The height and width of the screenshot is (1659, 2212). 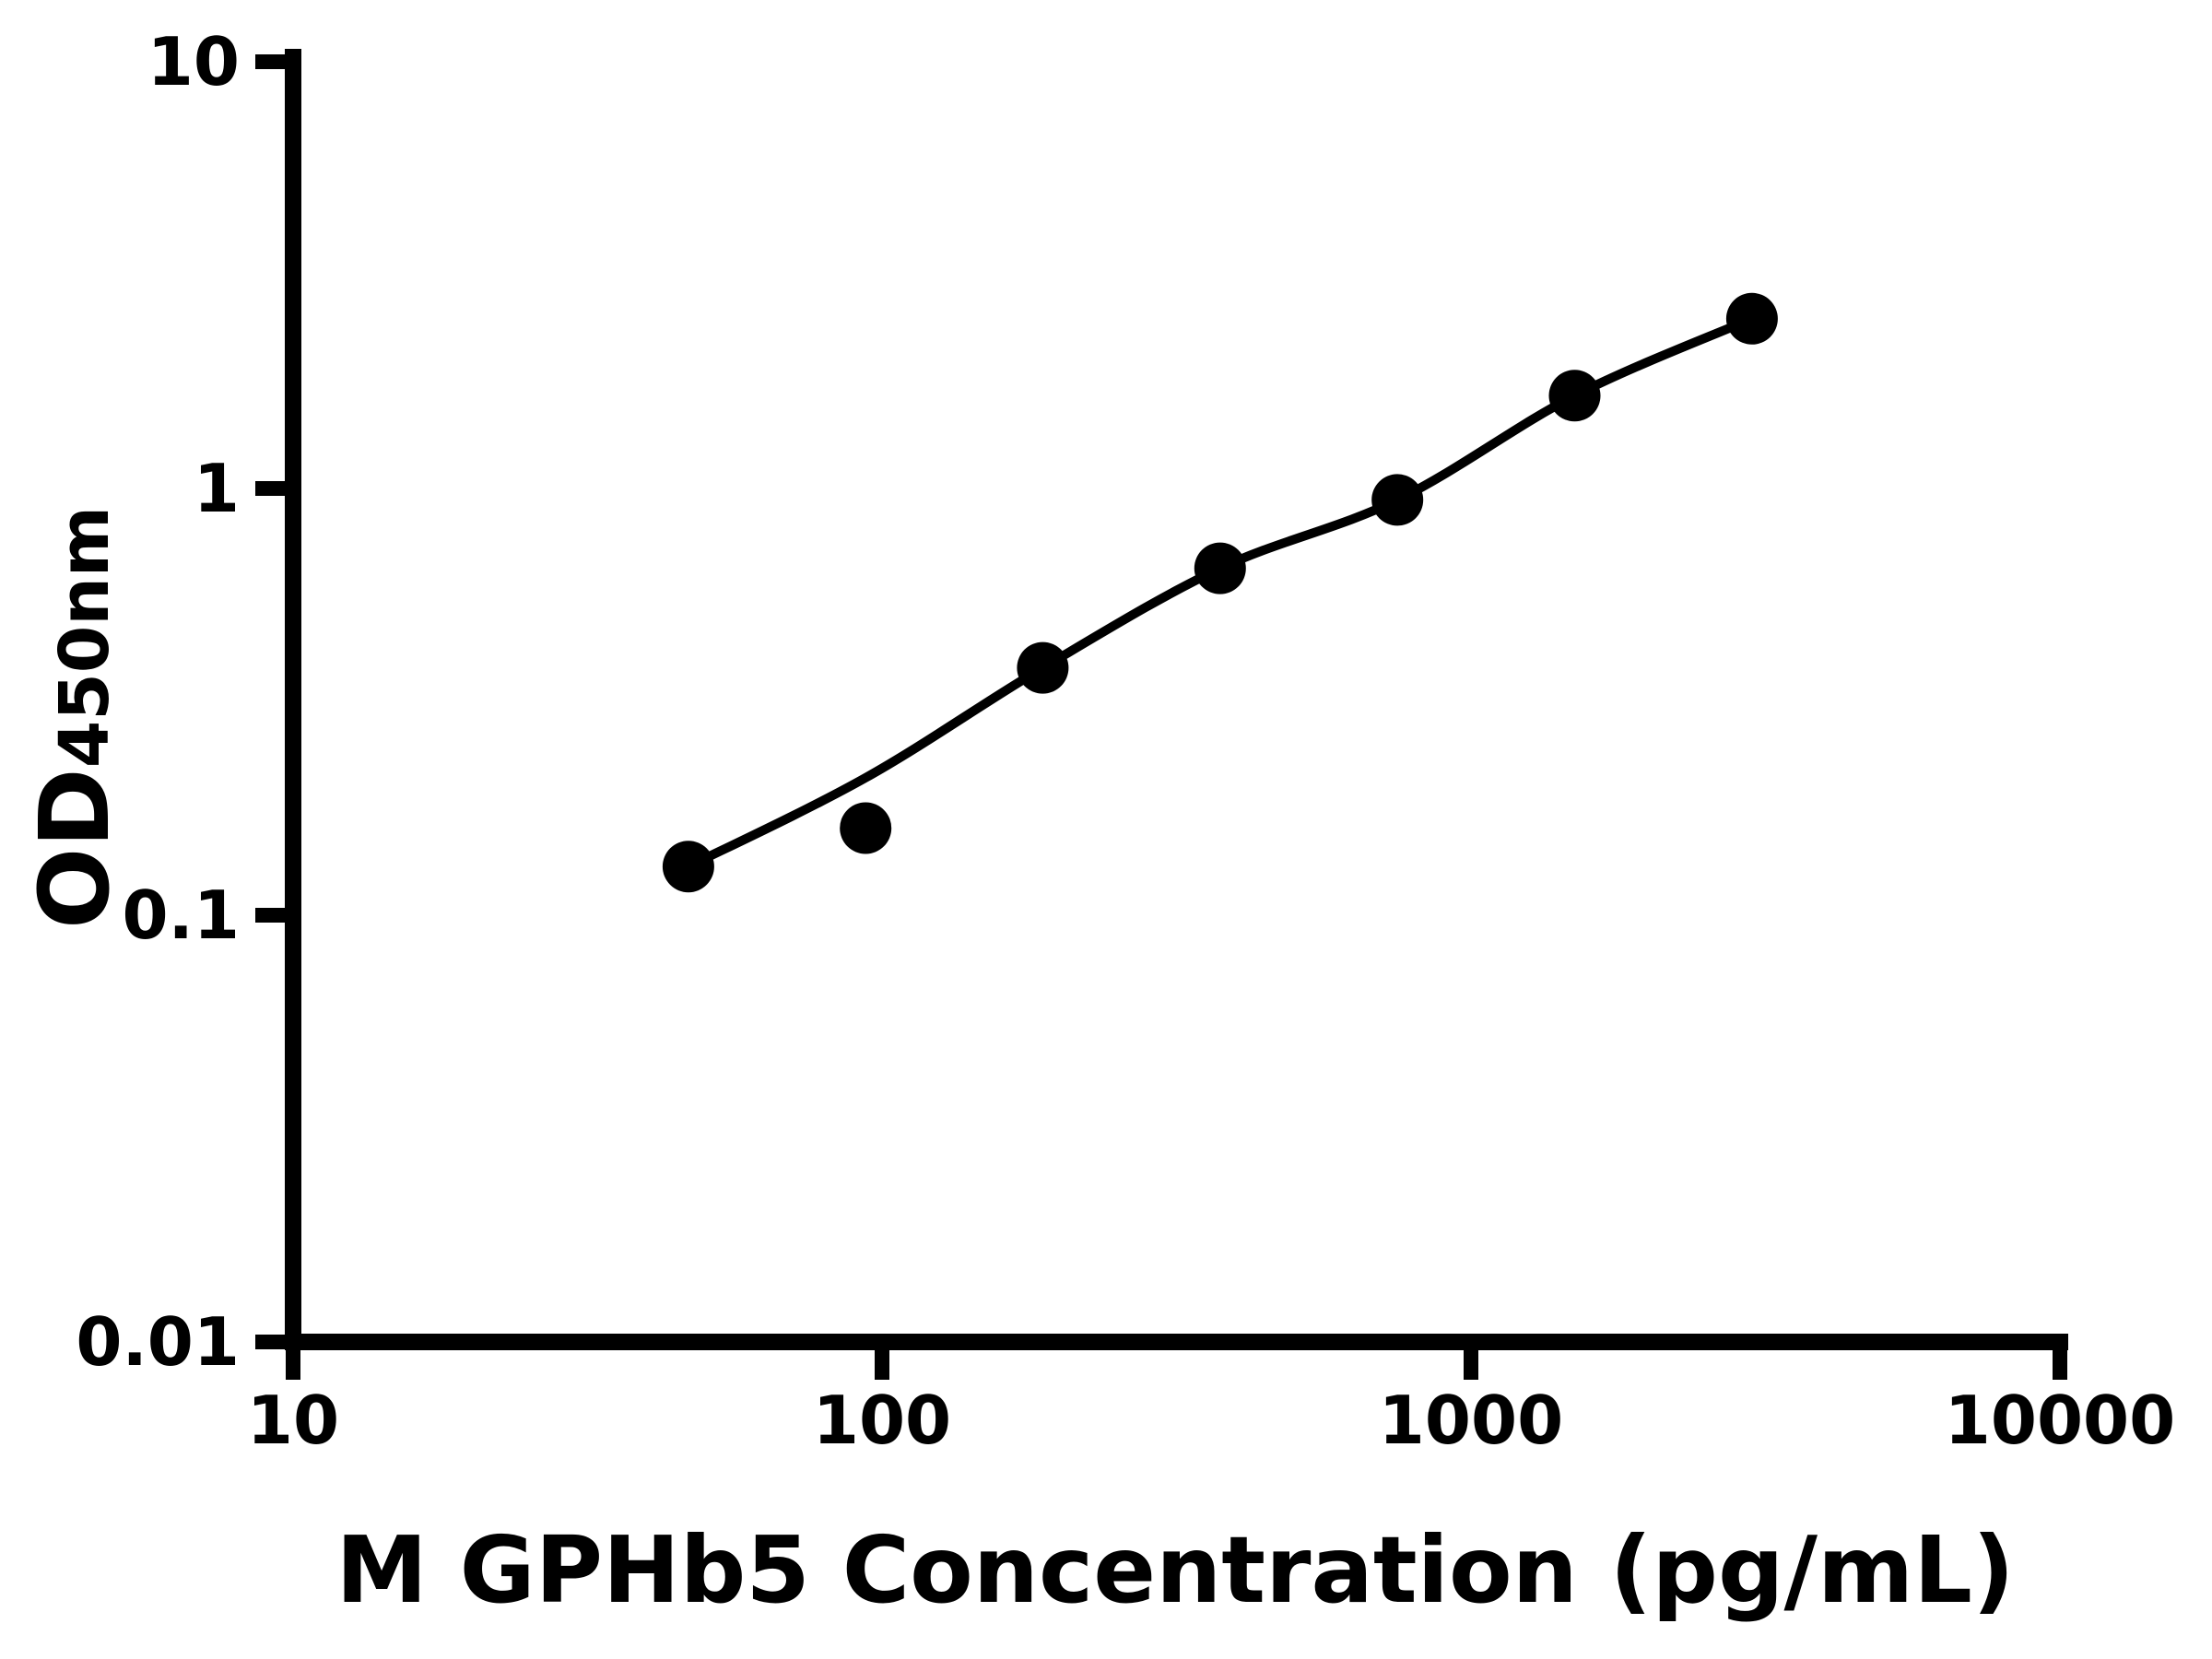 I want to click on x-tick-label: 100, so click(x=882, y=1420).